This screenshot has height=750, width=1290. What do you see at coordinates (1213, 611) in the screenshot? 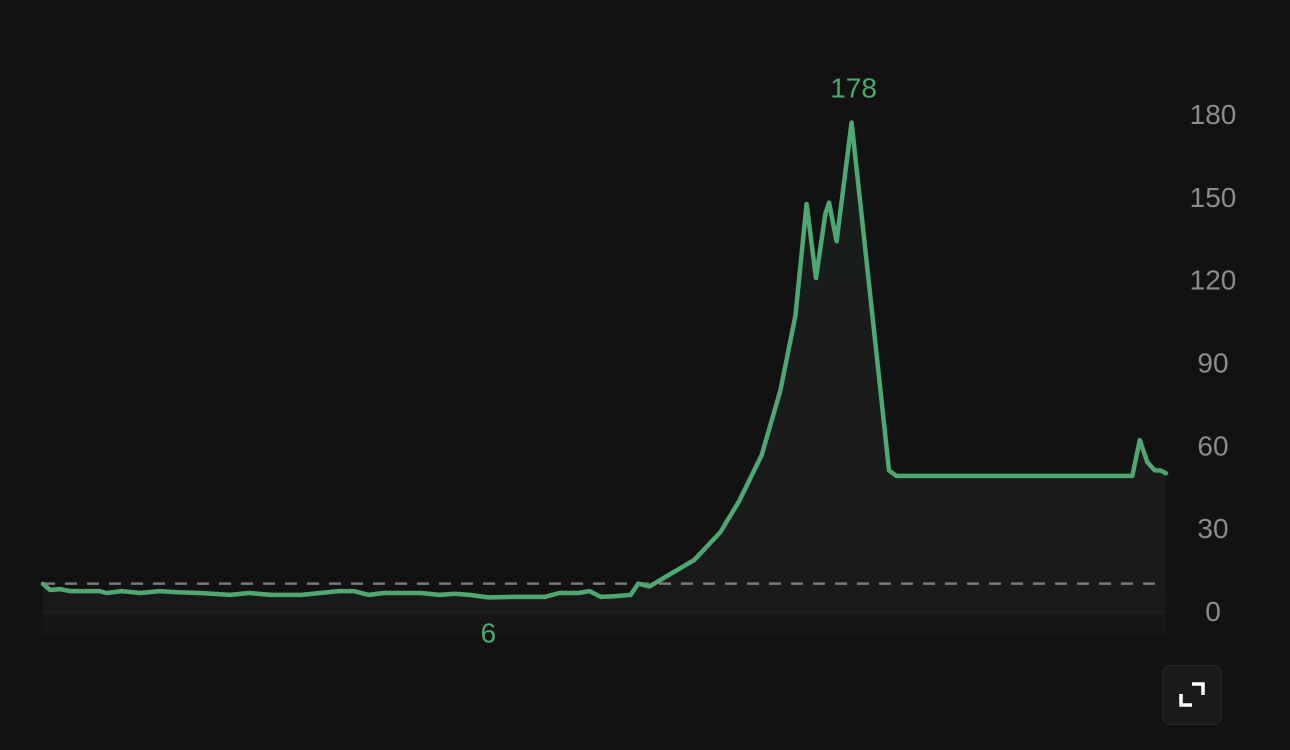
I see `y-tick-label: 0` at bounding box center [1213, 611].